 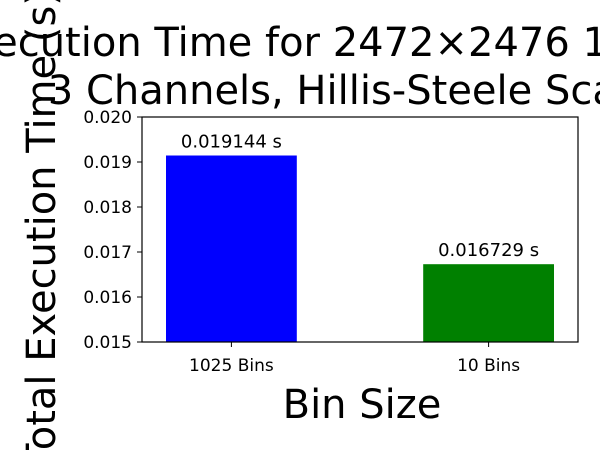 I want to click on y-tick-label: 0.015, so click(x=107, y=343).